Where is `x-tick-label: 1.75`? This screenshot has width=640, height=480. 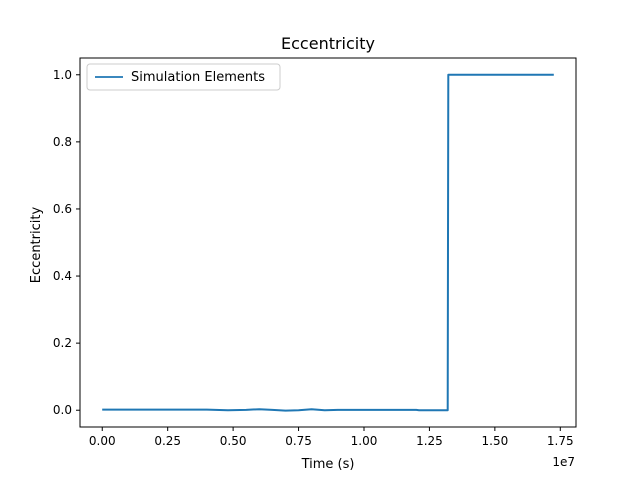 x-tick-label: 1.75 is located at coordinates (560, 441).